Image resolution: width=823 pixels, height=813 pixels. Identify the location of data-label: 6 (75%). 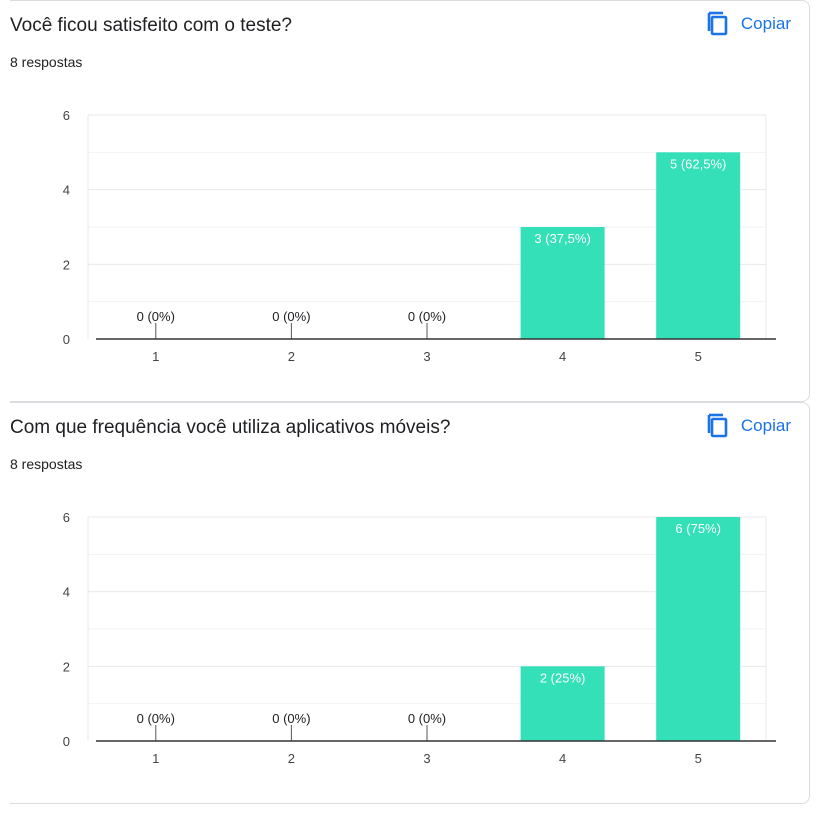
(698, 528).